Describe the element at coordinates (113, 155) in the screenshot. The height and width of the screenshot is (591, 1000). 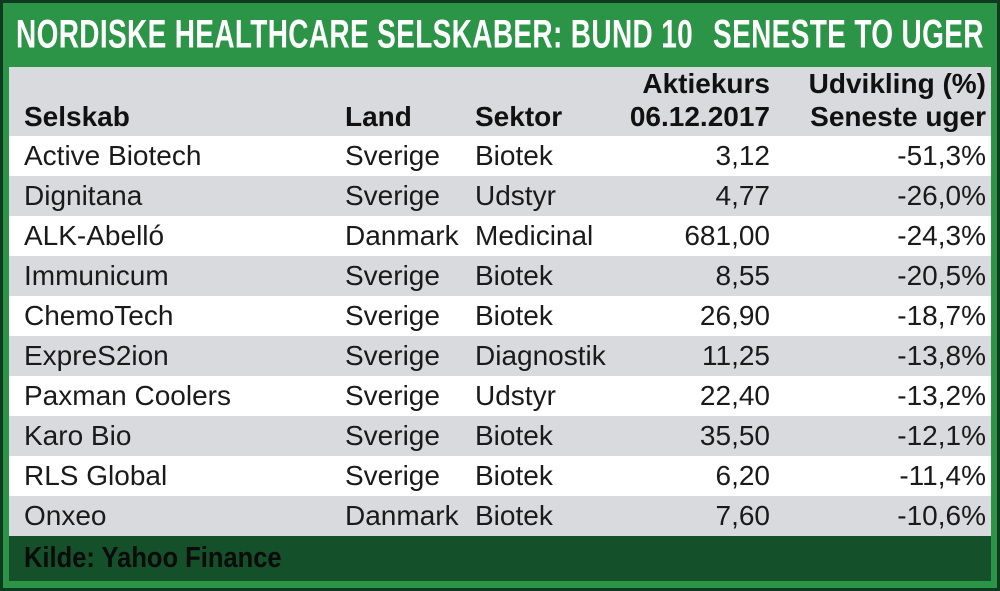
I see `table-cell: Active Biotech` at that location.